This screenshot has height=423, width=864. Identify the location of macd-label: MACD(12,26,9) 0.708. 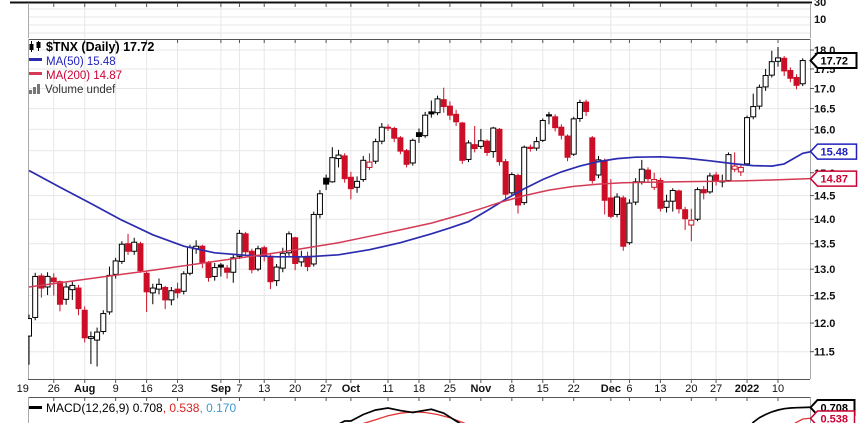
(104, 408).